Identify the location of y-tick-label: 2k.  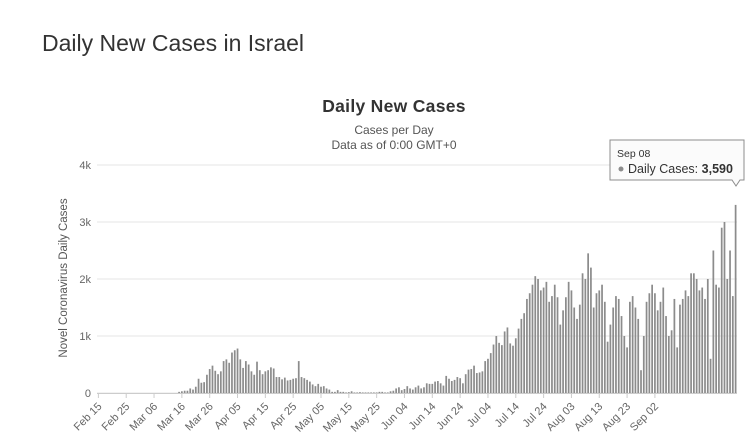
(85, 280).